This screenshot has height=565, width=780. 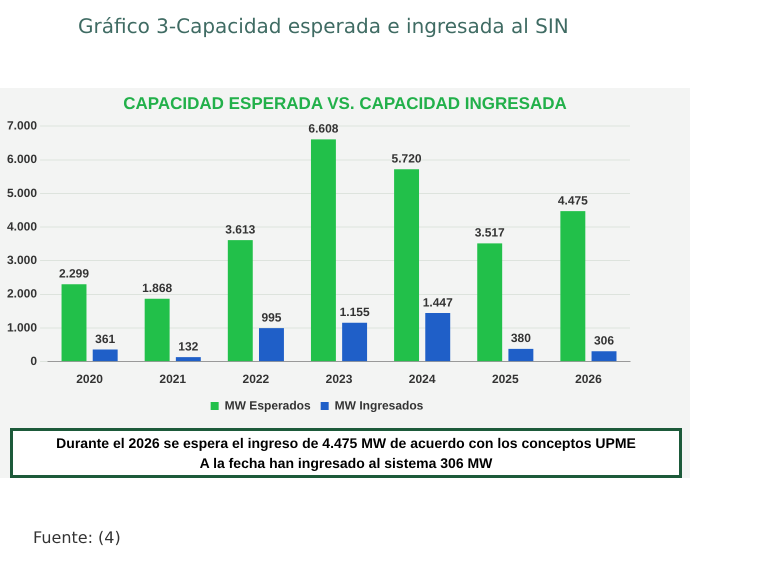 What do you see at coordinates (604, 341) in the screenshot?
I see `data-label: 306` at bounding box center [604, 341].